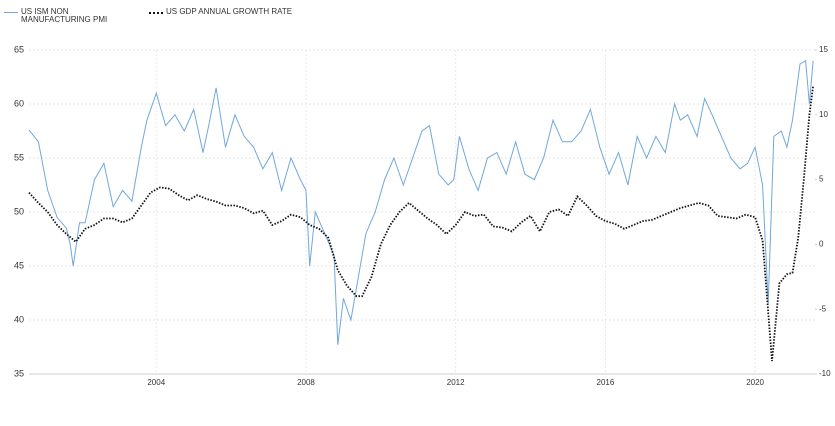  Describe the element at coordinates (825, 373) in the screenshot. I see `y2-tick-label: -10` at that location.